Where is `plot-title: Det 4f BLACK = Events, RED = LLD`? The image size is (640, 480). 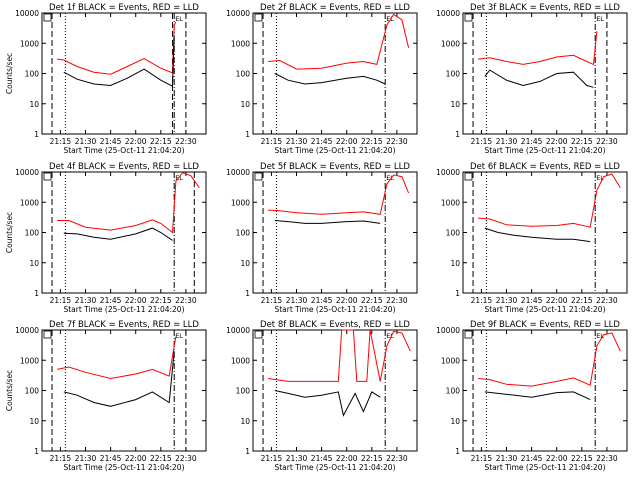
plot-title: Det 4f BLACK = Events, RED = LLD is located at coordinates (124, 167).